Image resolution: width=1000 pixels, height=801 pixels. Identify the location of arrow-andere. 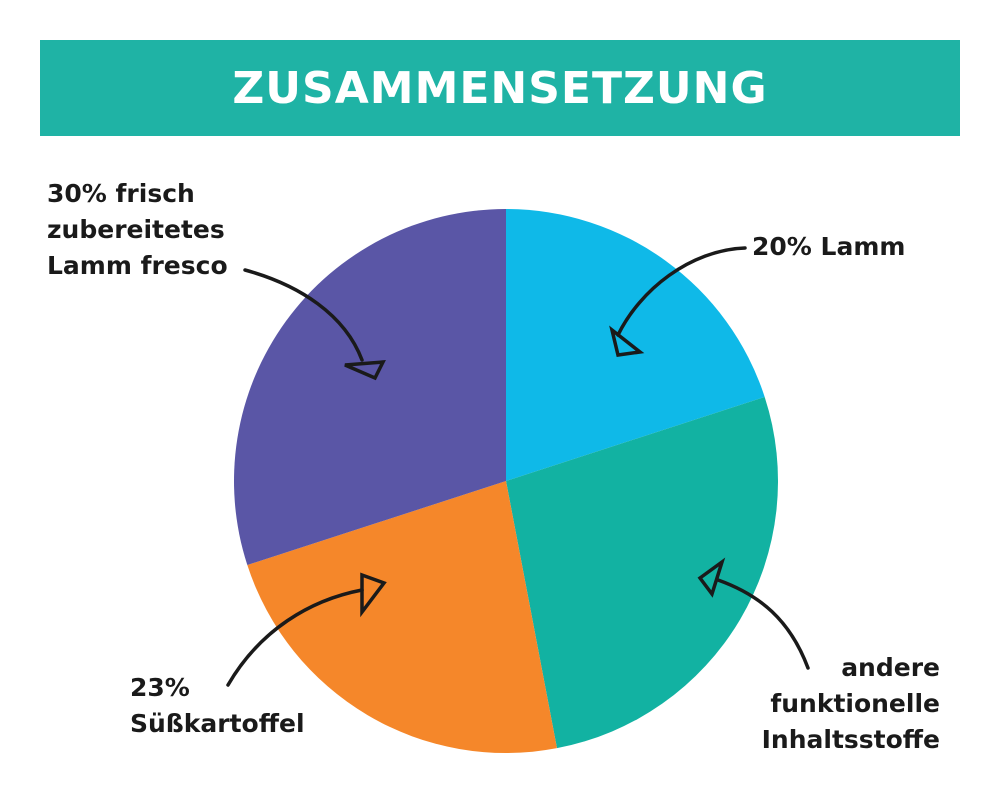
(763, 624).